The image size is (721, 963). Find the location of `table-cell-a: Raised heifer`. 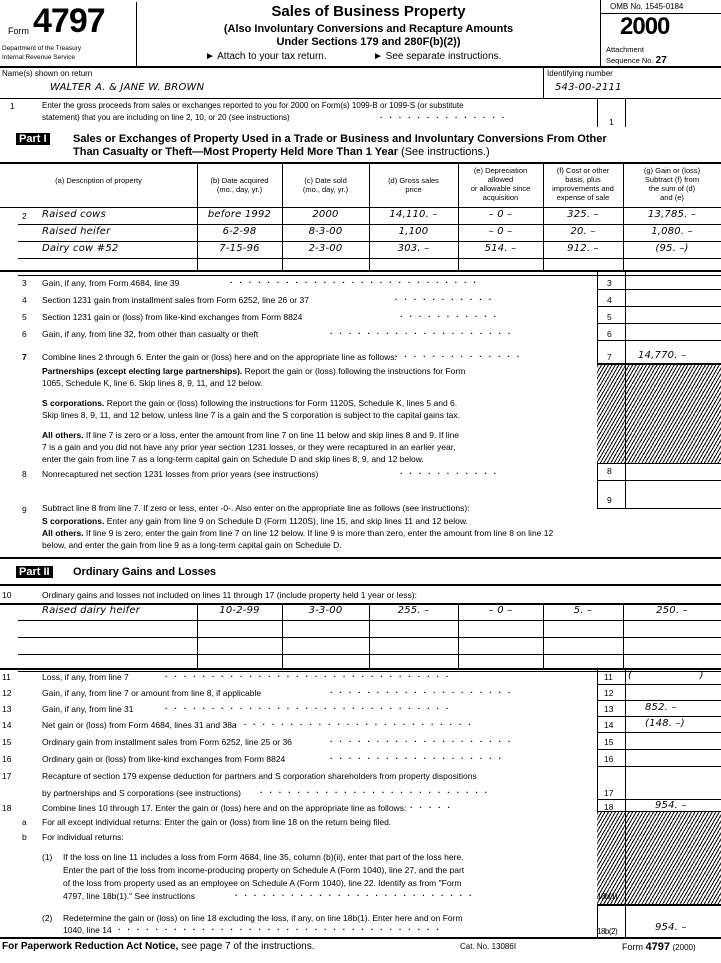

table-cell-a: Raised heifer is located at coordinates (76, 231).